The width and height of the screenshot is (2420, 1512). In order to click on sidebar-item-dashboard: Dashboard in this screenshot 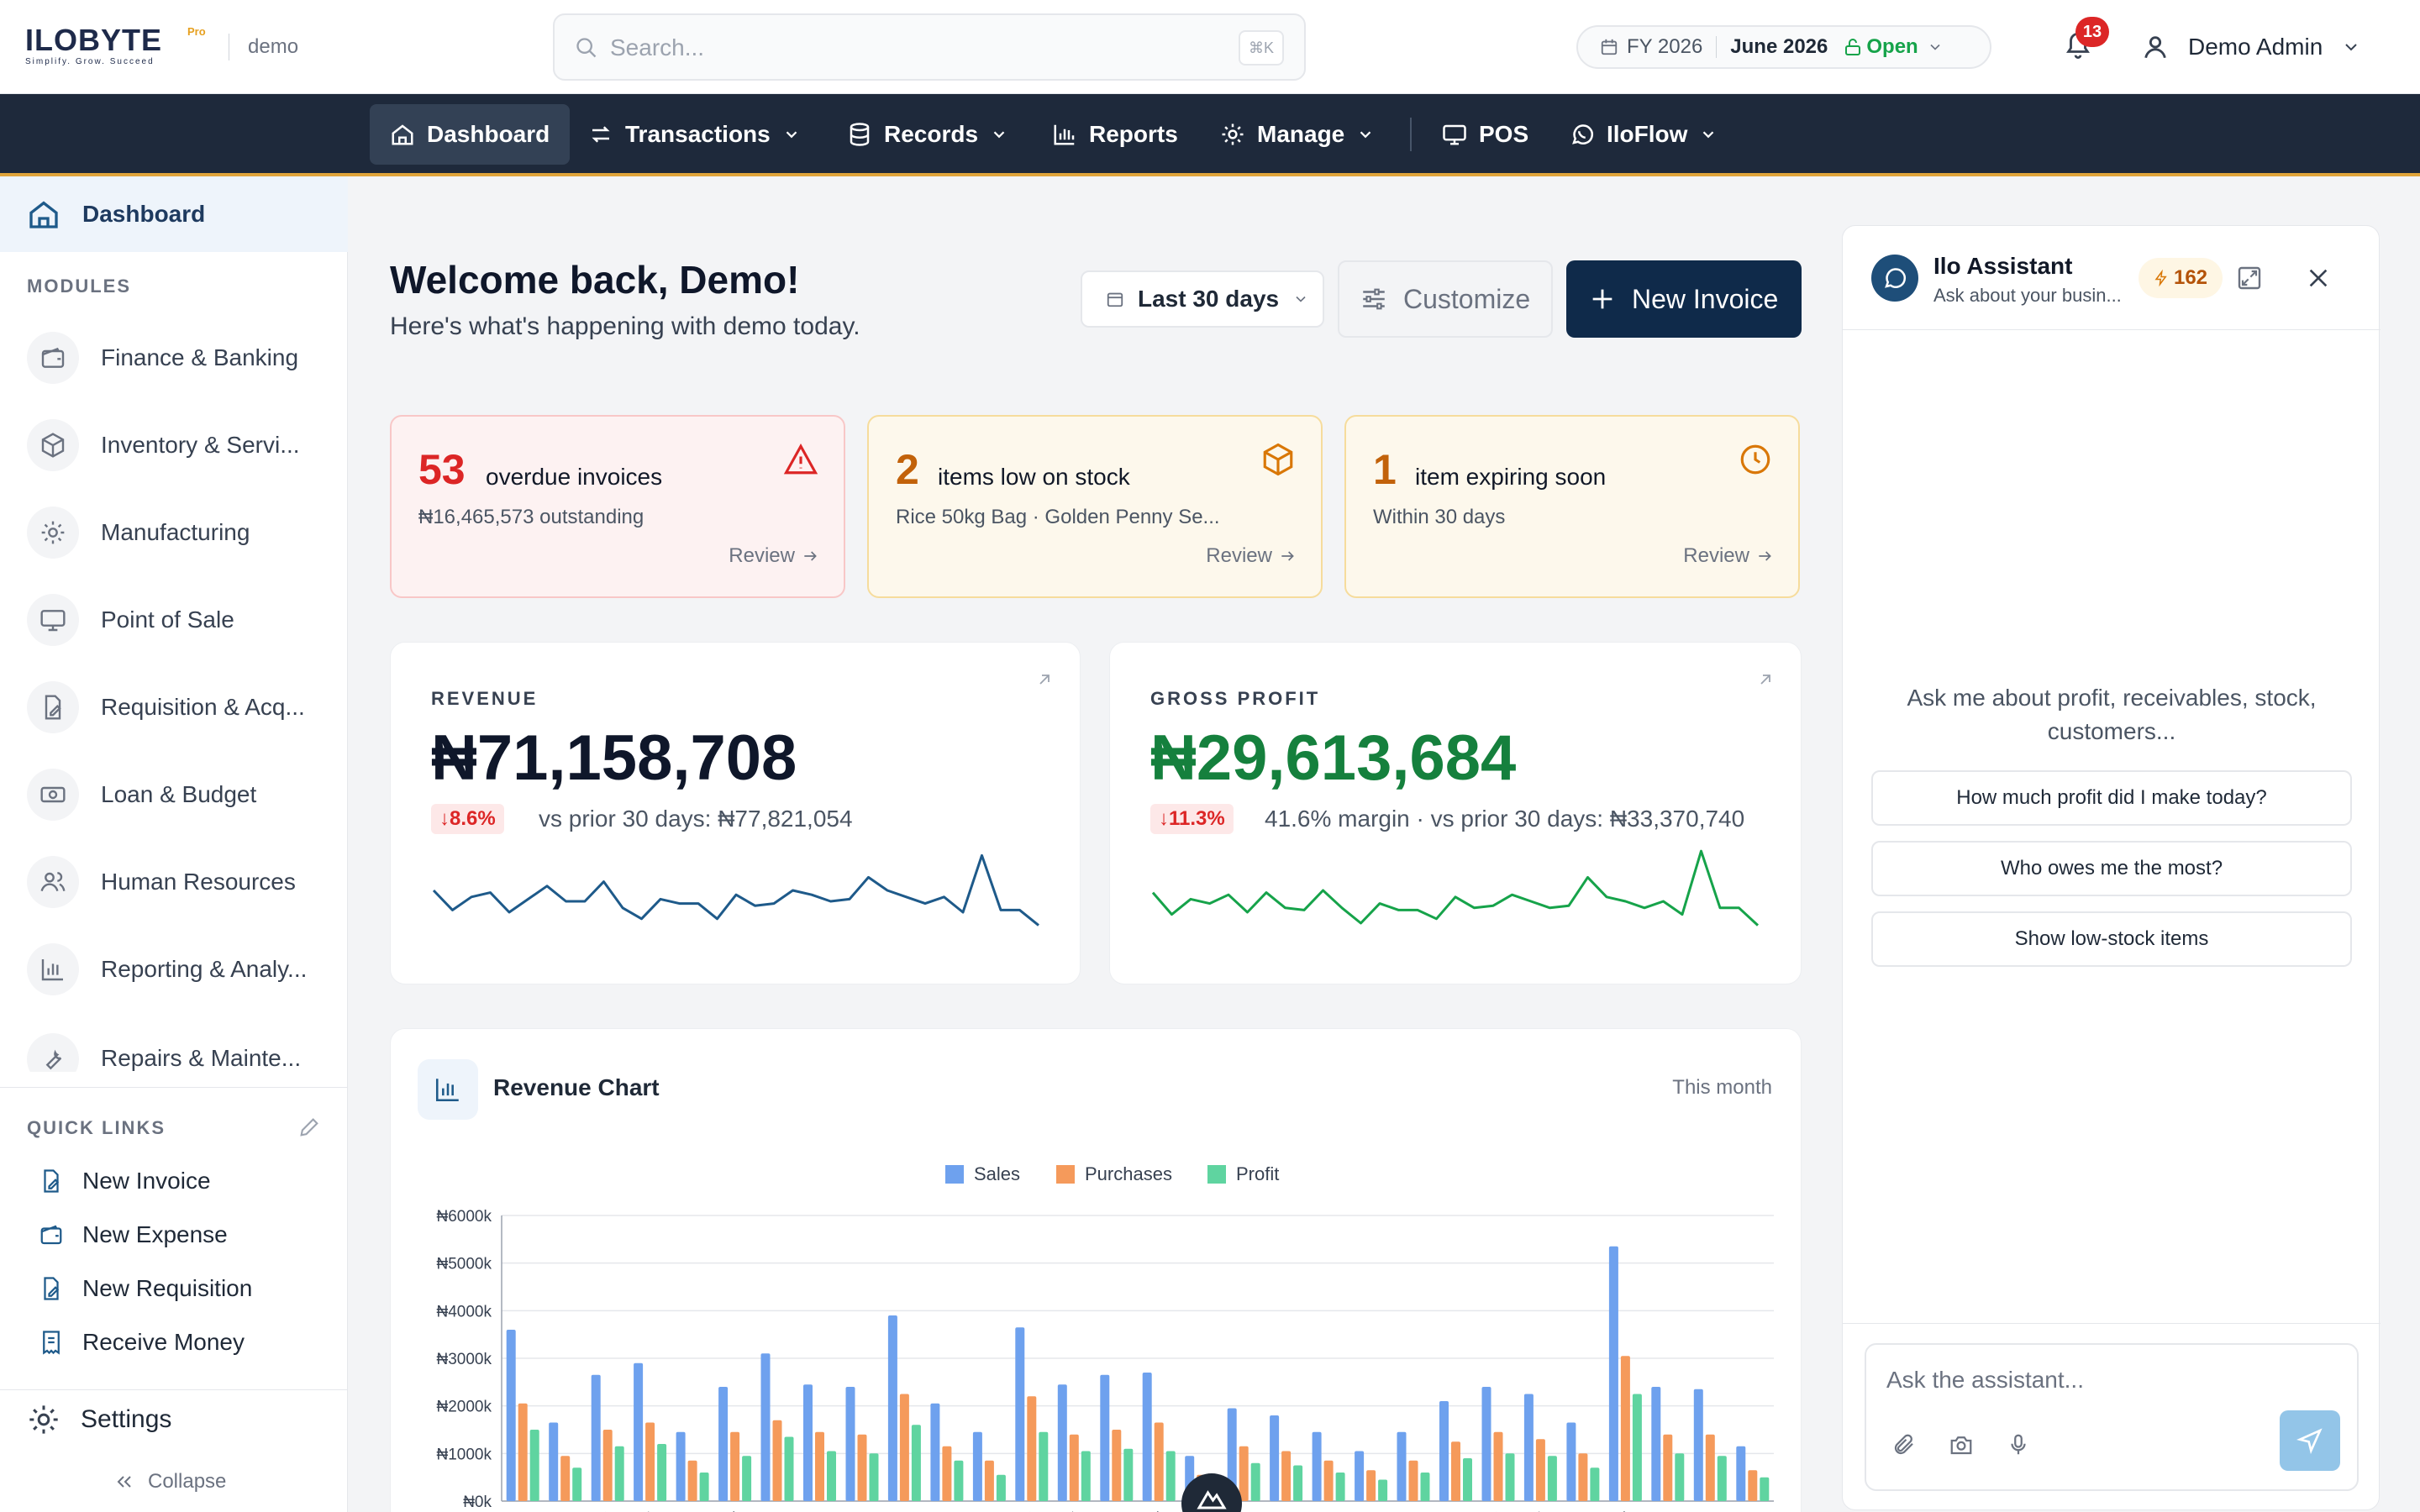, I will do `click(174, 214)`.